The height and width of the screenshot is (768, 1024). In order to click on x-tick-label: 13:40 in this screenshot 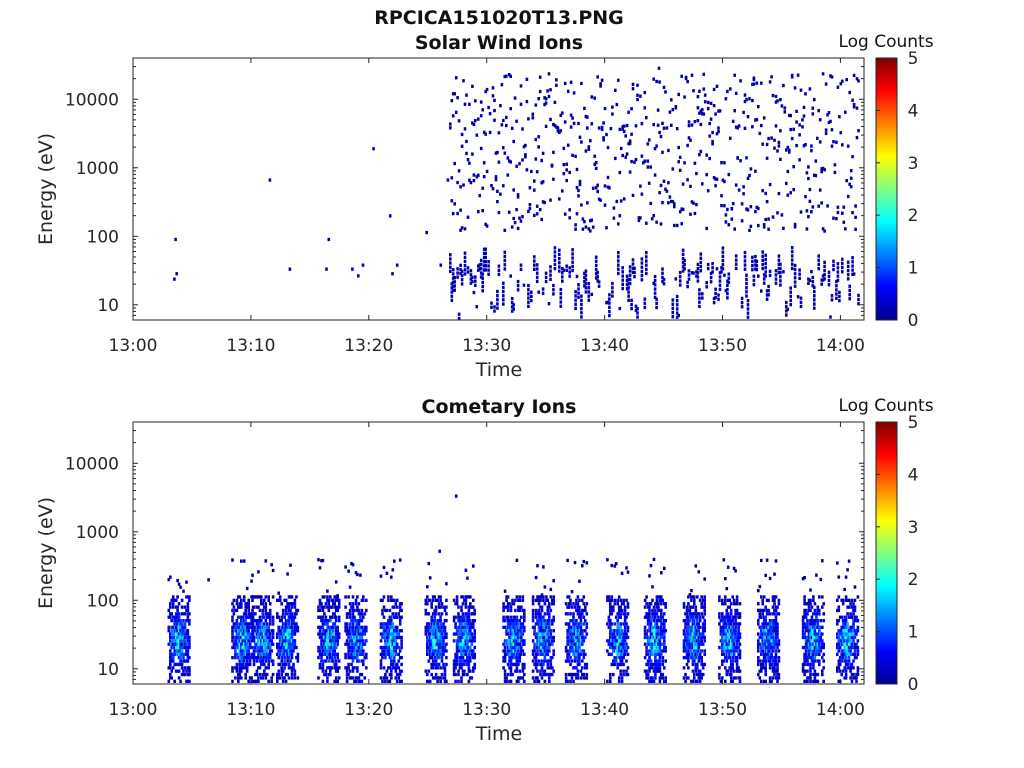, I will do `click(604, 346)`.